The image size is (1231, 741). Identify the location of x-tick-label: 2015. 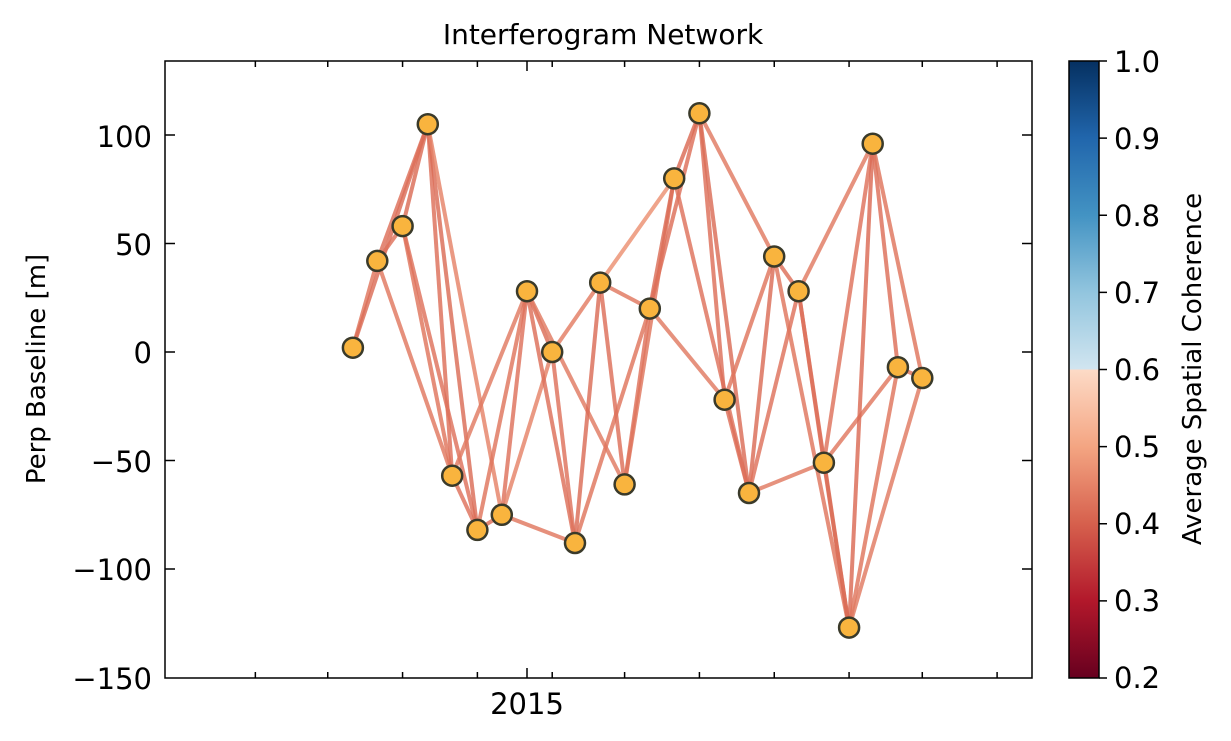
(527, 704).